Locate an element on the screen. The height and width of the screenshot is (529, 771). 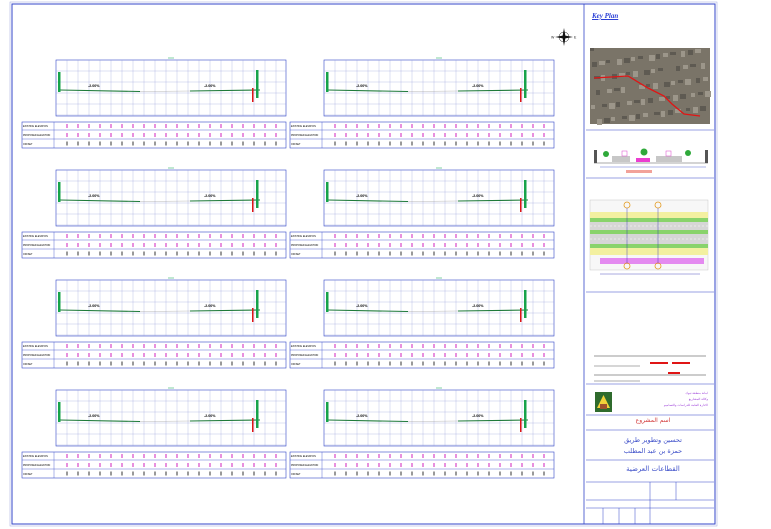
project-name-line-1: تحسين وتطوير طريق is located at coordinates (653, 440).